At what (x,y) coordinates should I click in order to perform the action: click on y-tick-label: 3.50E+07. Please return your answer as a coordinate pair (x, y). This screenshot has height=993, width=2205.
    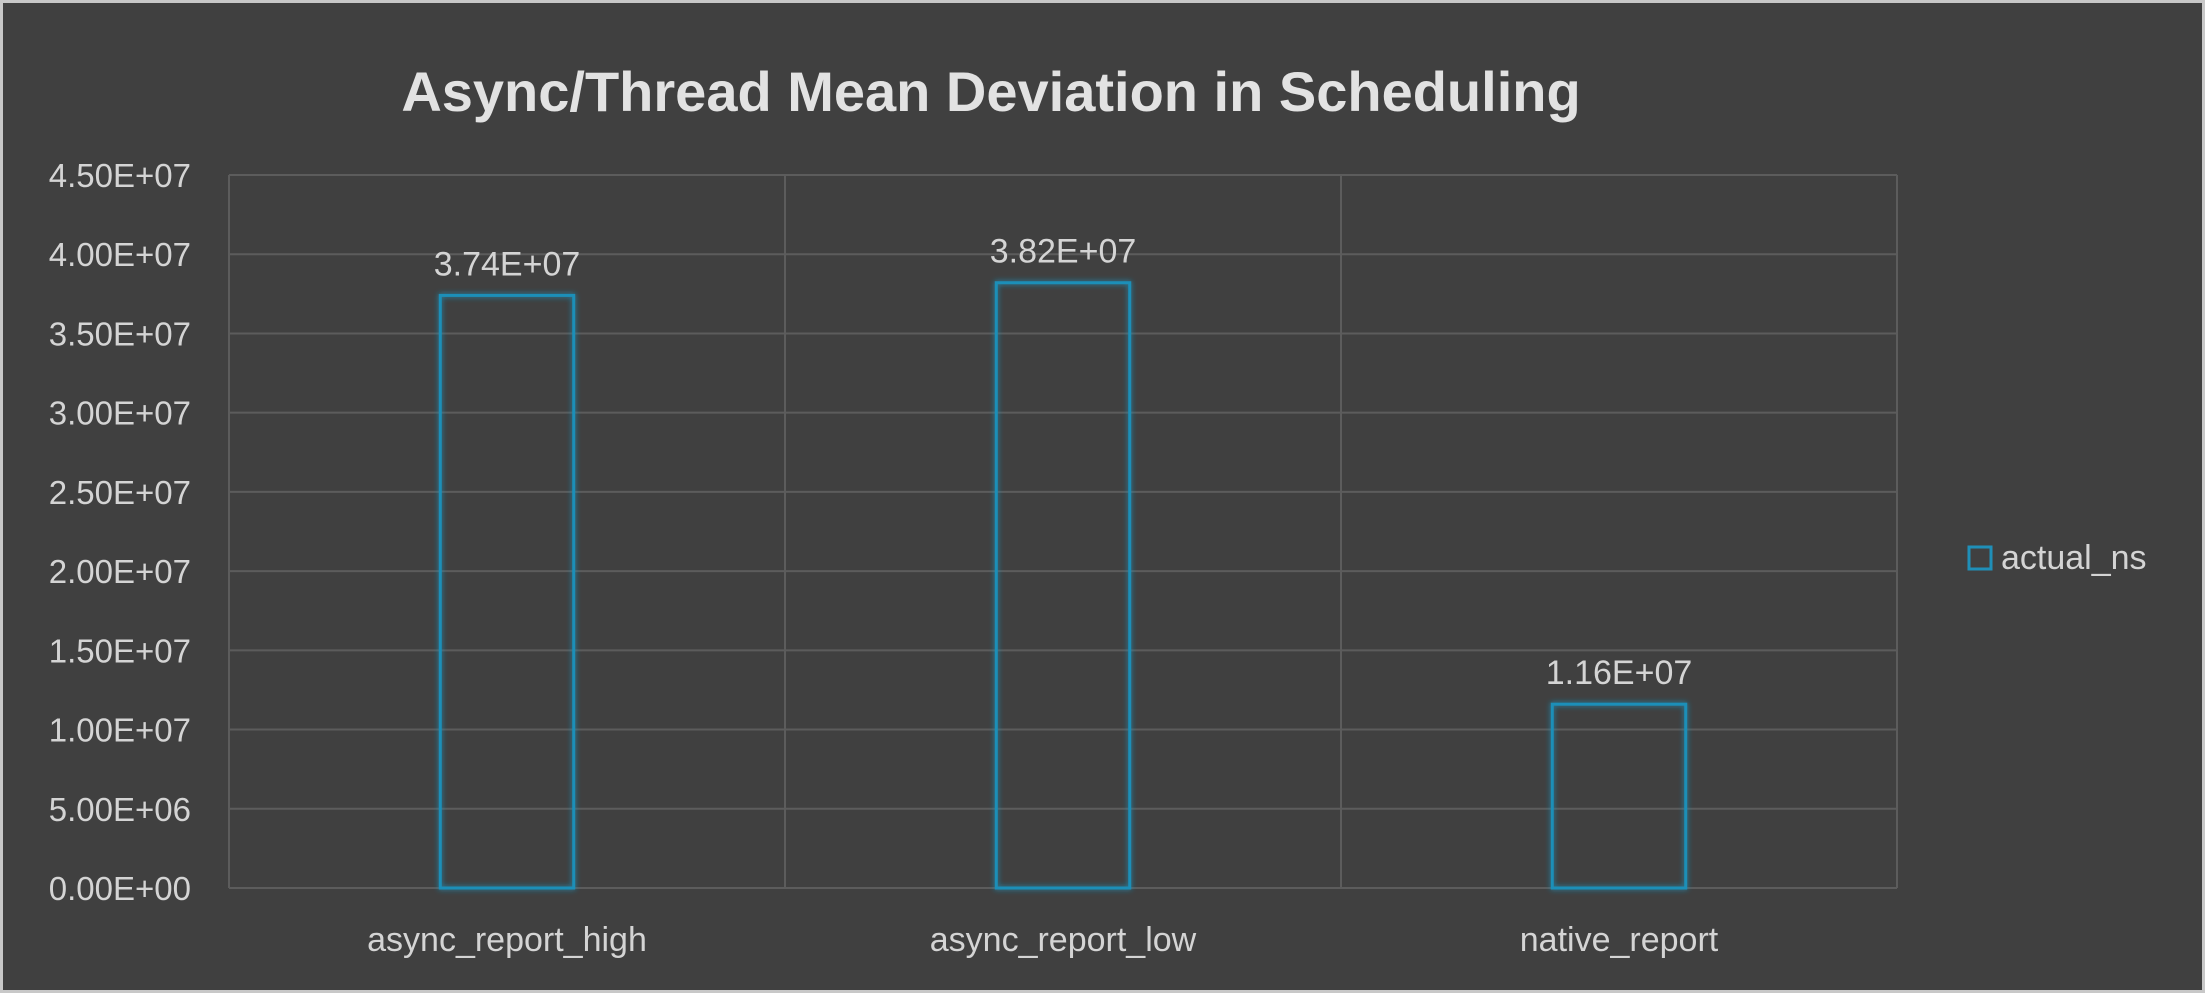
    Looking at the image, I should click on (120, 333).